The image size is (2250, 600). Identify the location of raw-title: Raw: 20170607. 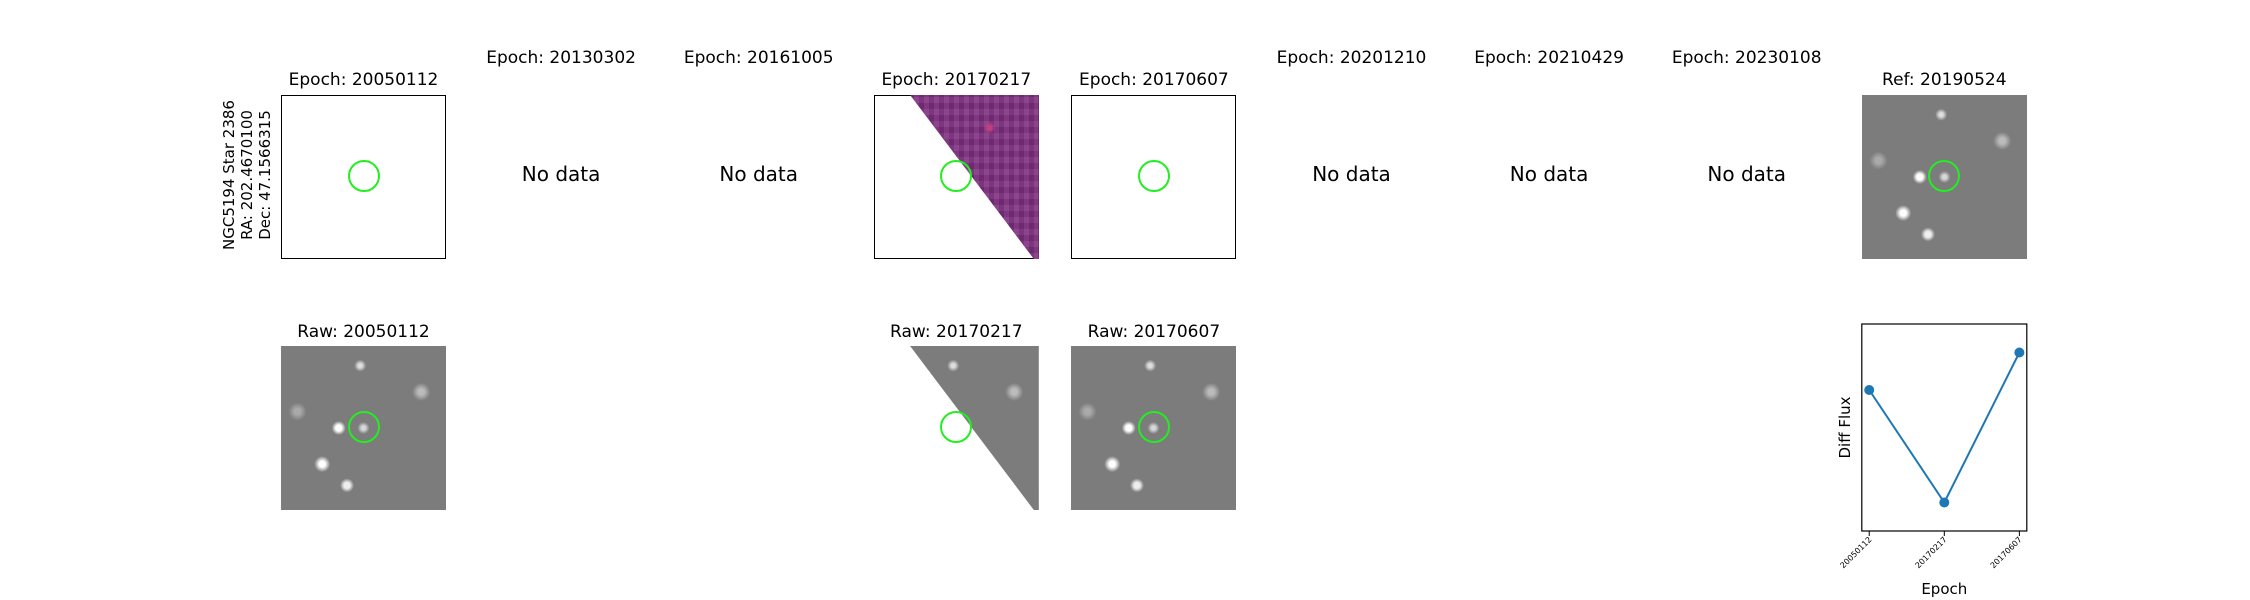
(1154, 332).